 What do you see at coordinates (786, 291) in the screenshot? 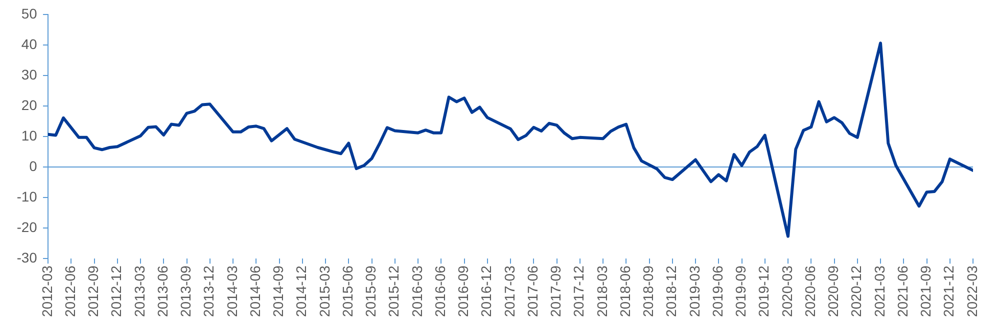
I see `x-tick-label: 2020-03` at bounding box center [786, 291].